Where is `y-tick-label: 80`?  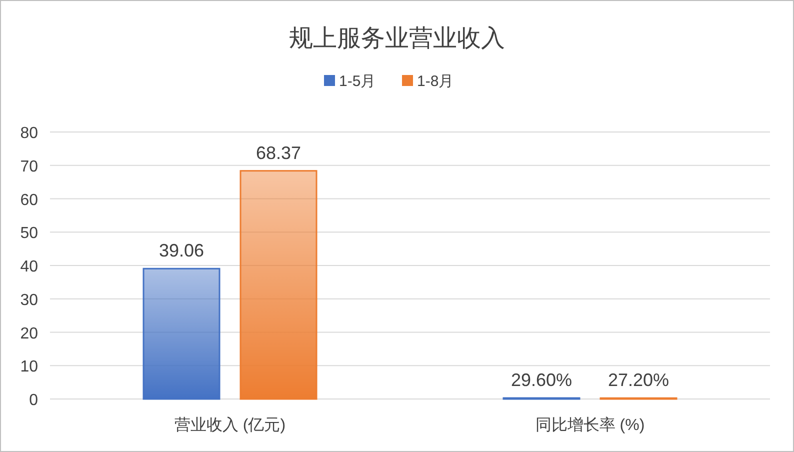
y-tick-label: 80 is located at coordinates (29, 133).